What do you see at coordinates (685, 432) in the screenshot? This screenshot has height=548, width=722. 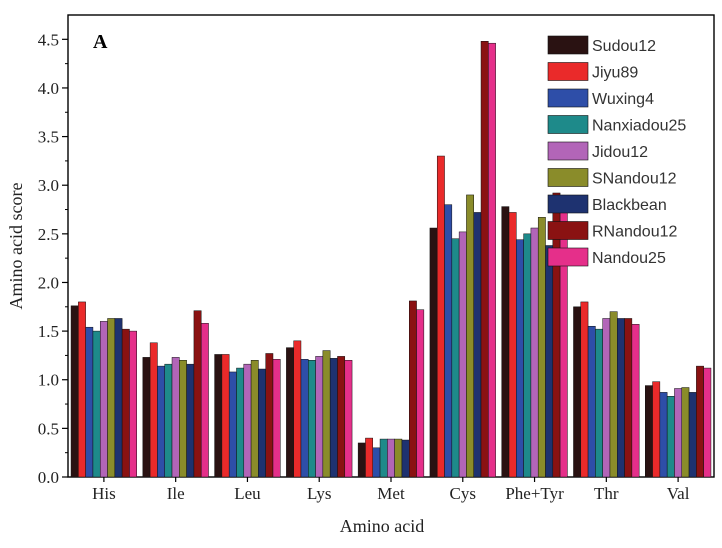 I see `bar-snandou12-val` at bounding box center [685, 432].